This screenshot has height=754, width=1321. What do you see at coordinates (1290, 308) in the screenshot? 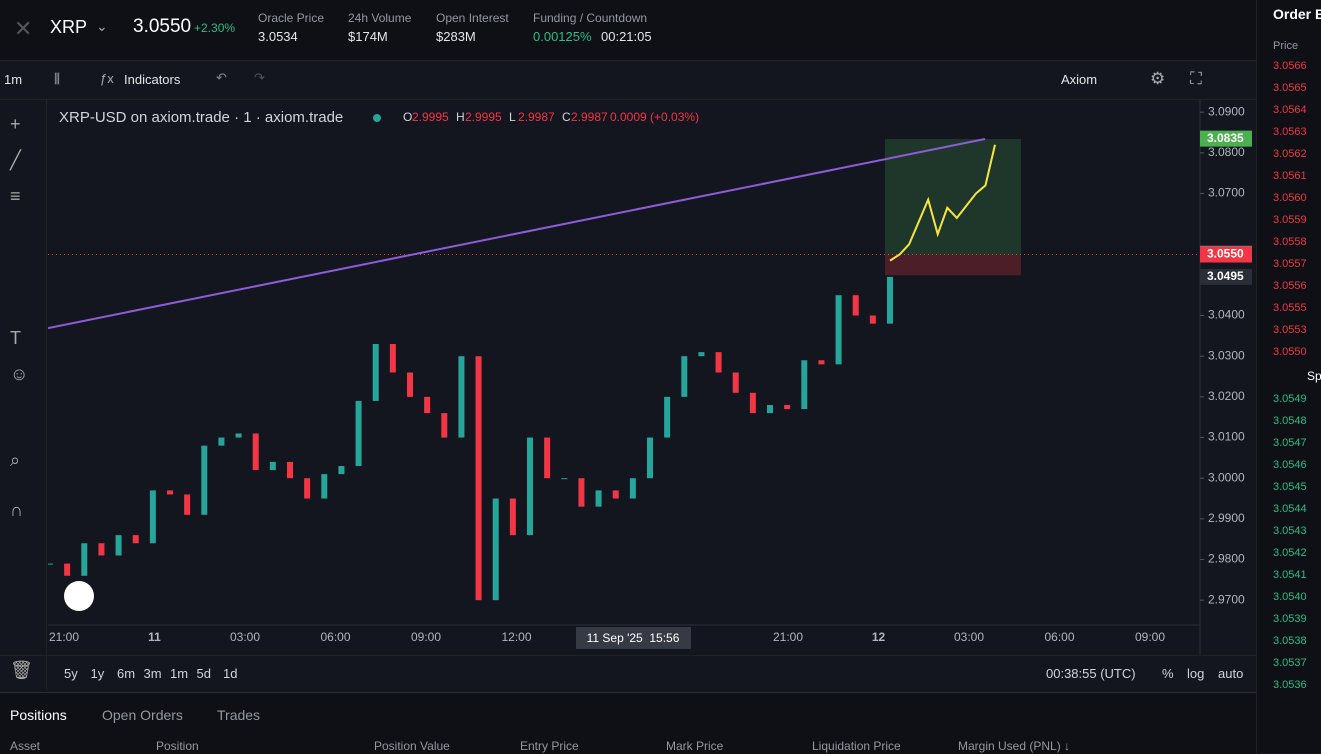
I see `ask-price: 3.0555` at bounding box center [1290, 308].